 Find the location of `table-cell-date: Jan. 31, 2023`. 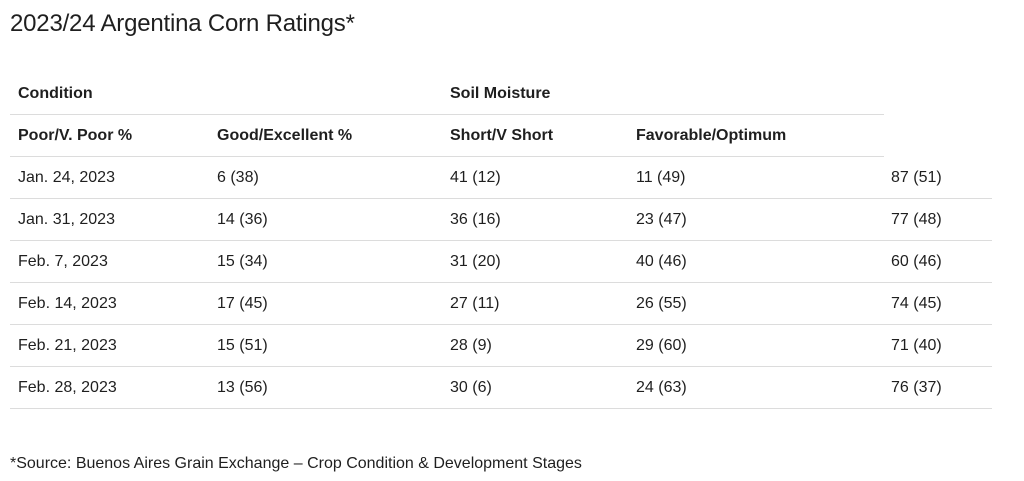

table-cell-date: Jan. 31, 2023 is located at coordinates (66, 219).